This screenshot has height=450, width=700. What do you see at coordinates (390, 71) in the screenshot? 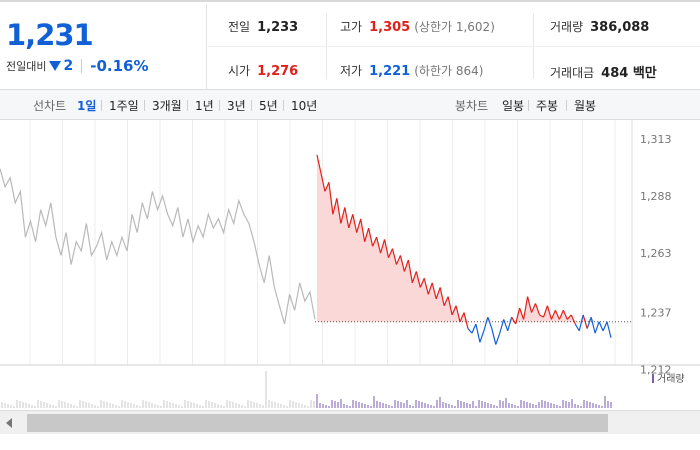
I see `stat-value: 1,221` at bounding box center [390, 71].